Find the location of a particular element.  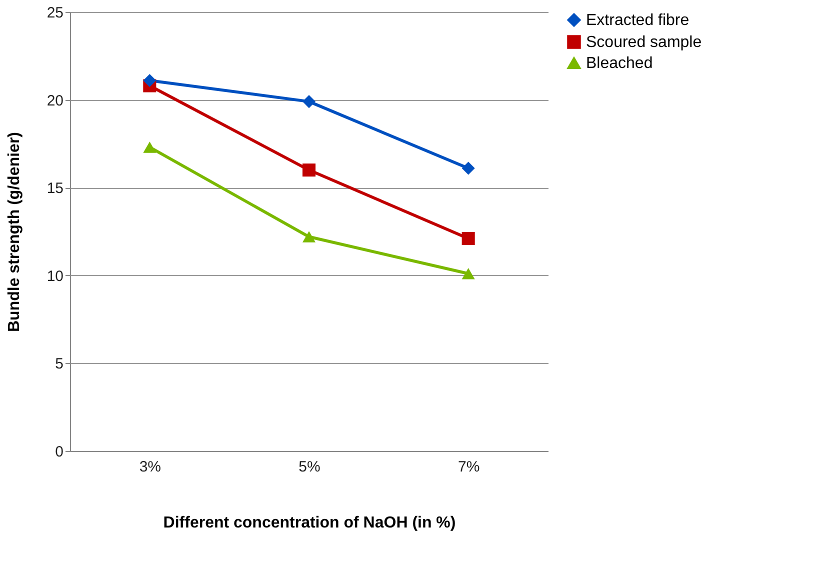

y-tick-label: 5 is located at coordinates (59, 364).